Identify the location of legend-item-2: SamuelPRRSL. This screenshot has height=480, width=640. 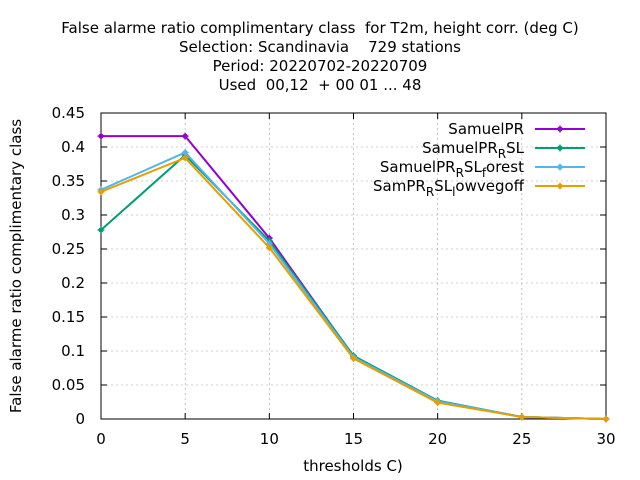
(503, 150).